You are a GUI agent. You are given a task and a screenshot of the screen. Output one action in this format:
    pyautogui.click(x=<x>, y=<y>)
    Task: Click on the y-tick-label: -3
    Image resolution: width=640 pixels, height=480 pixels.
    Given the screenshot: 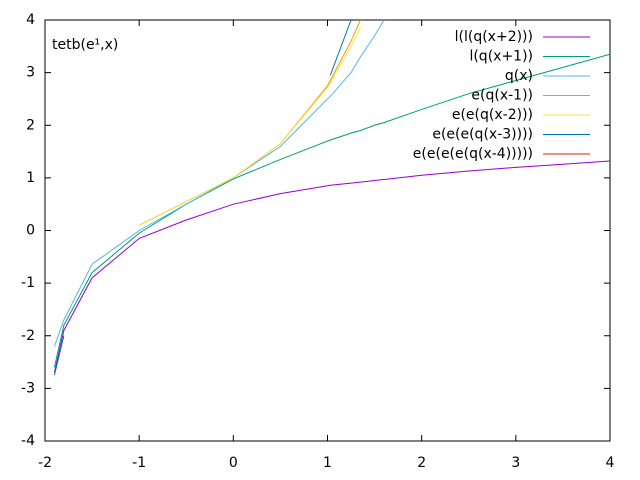 What is the action you would take?
    pyautogui.click(x=28, y=388)
    